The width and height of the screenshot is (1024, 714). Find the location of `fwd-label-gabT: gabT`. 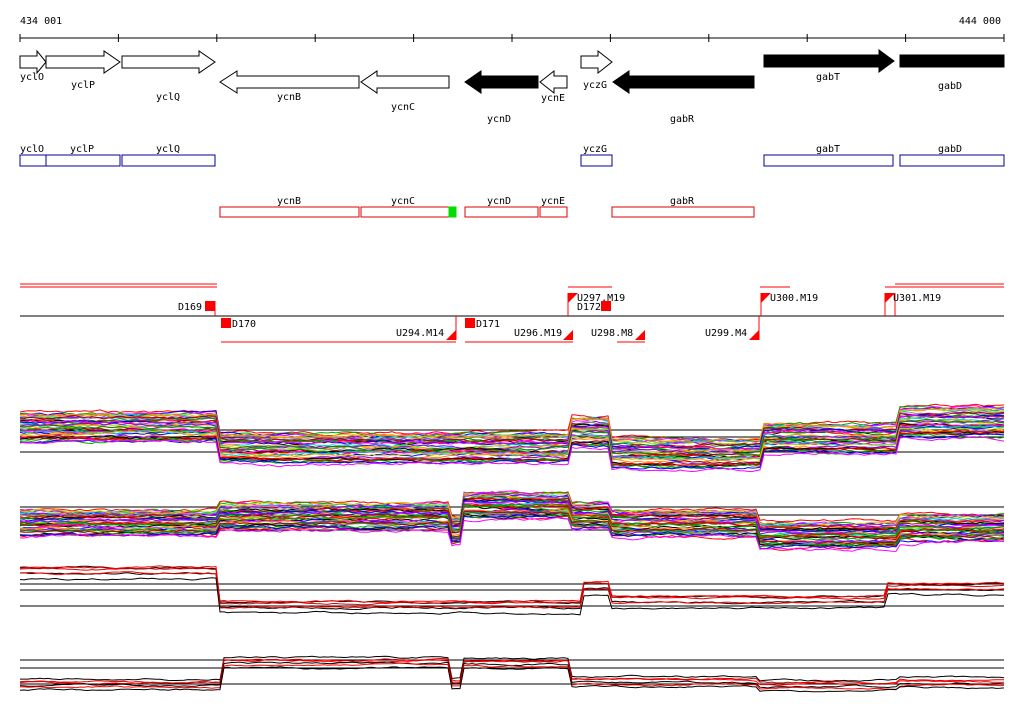

fwd-label-gabT: gabT is located at coordinates (828, 149).